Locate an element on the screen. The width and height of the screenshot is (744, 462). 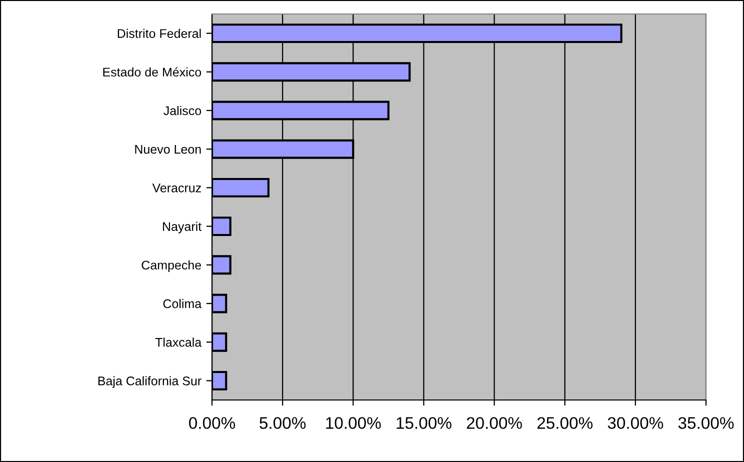
x-tick-label: 35.00% is located at coordinates (706, 423).